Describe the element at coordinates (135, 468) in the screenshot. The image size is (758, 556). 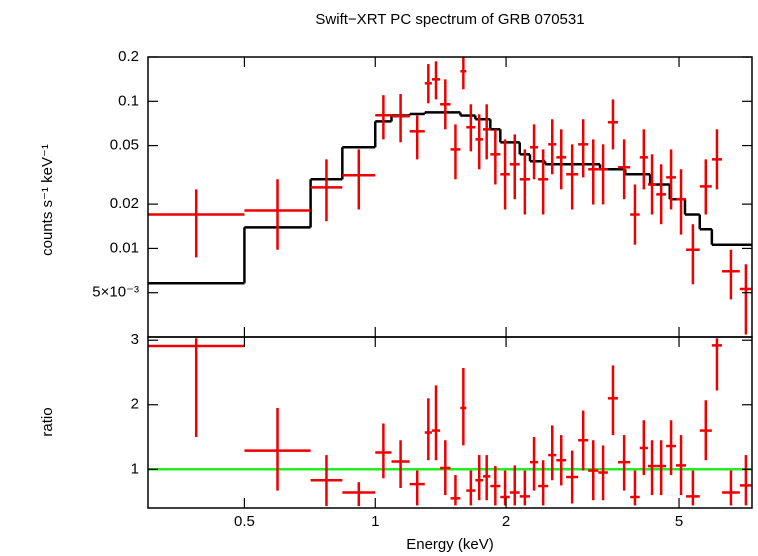
I see `y-tick-label: 1` at that location.